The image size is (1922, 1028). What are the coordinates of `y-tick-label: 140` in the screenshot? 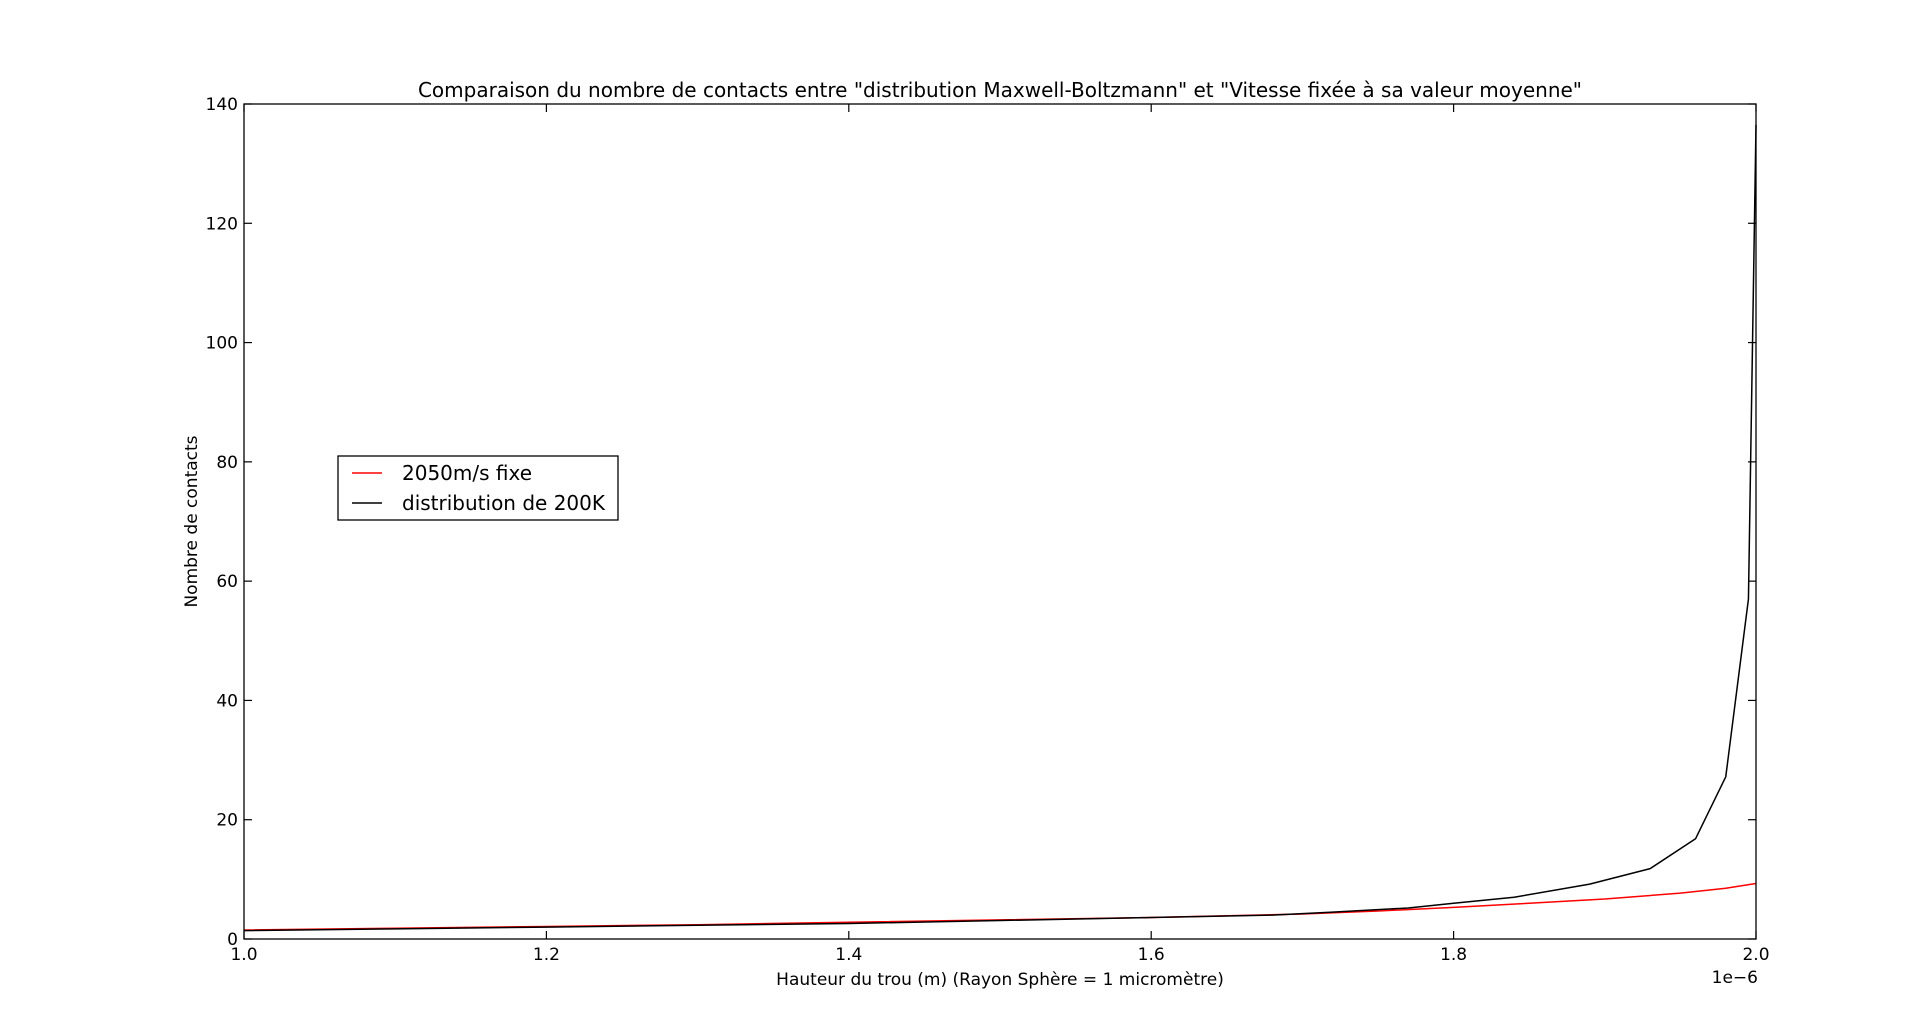 It's located at (222, 105).